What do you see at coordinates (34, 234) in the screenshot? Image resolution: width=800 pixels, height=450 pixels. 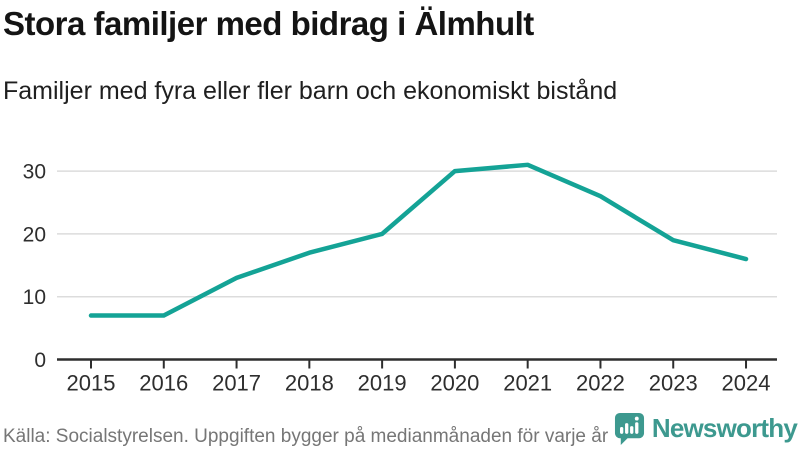 I see `svg-text: 20` at bounding box center [34, 234].